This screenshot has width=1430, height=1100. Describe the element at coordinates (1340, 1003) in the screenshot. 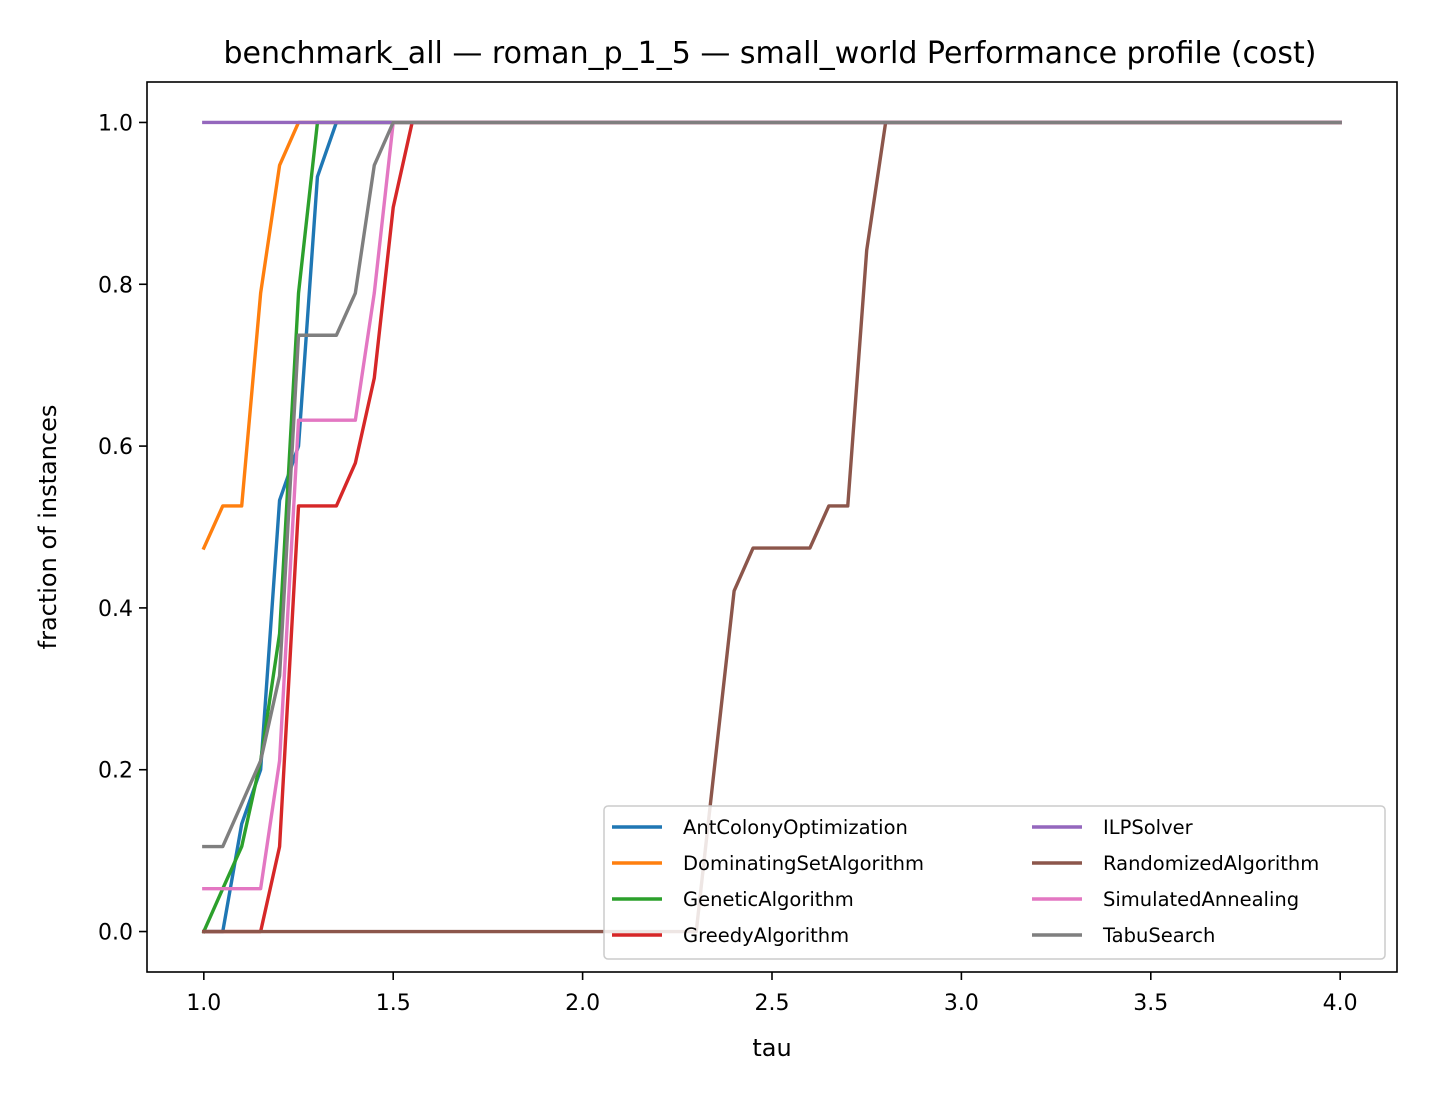

I see `x-tick-label: 4.0` at that location.